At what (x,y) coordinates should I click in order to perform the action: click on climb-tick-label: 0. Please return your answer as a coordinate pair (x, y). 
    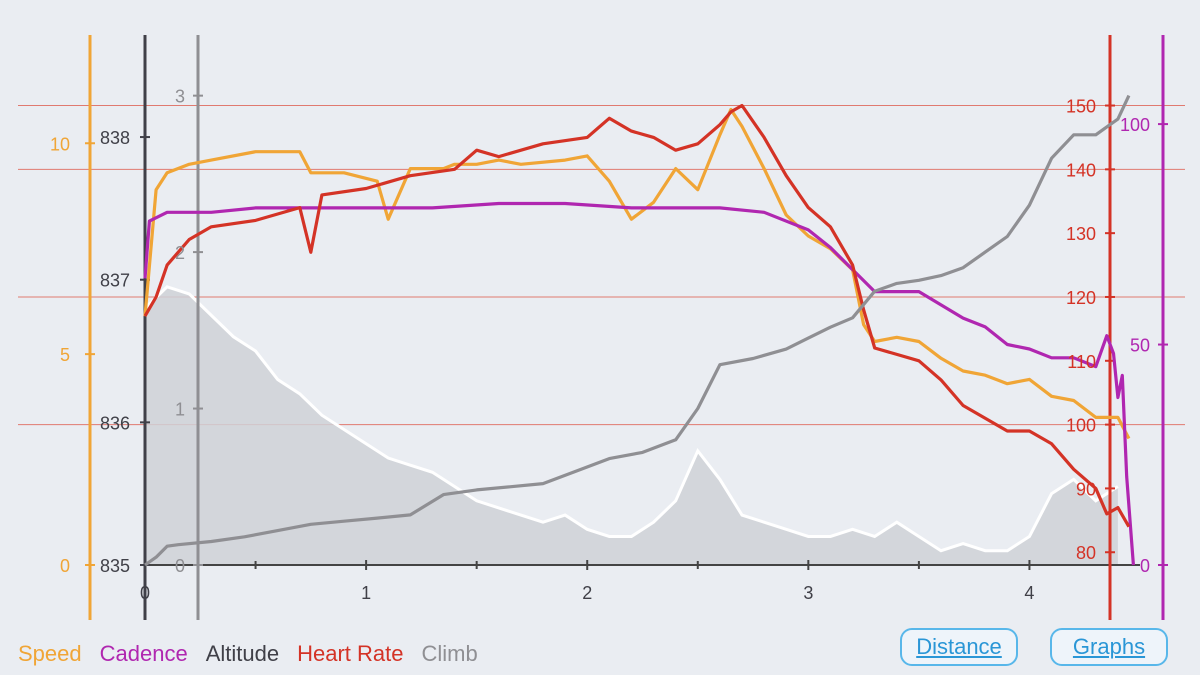
    Looking at the image, I should click on (180, 566).